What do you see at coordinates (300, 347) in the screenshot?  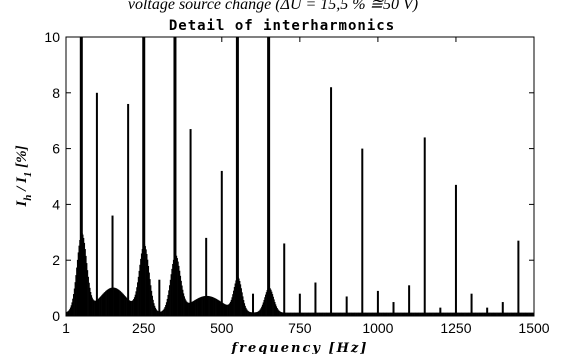 I see `x-axis-label: frequency [Hz]` at bounding box center [300, 347].